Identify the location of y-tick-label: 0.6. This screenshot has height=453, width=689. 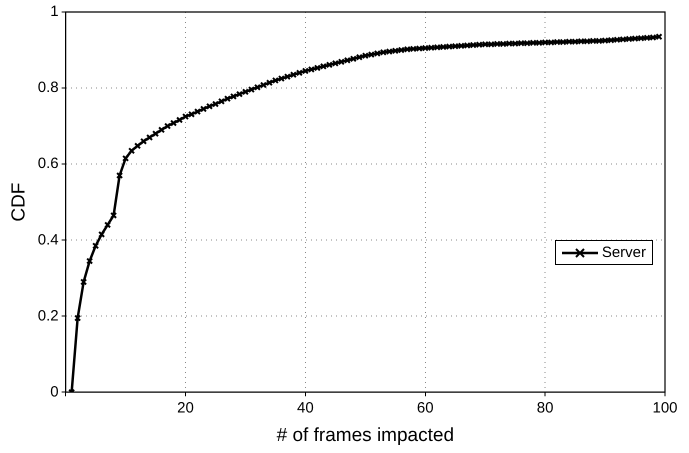
(48, 163).